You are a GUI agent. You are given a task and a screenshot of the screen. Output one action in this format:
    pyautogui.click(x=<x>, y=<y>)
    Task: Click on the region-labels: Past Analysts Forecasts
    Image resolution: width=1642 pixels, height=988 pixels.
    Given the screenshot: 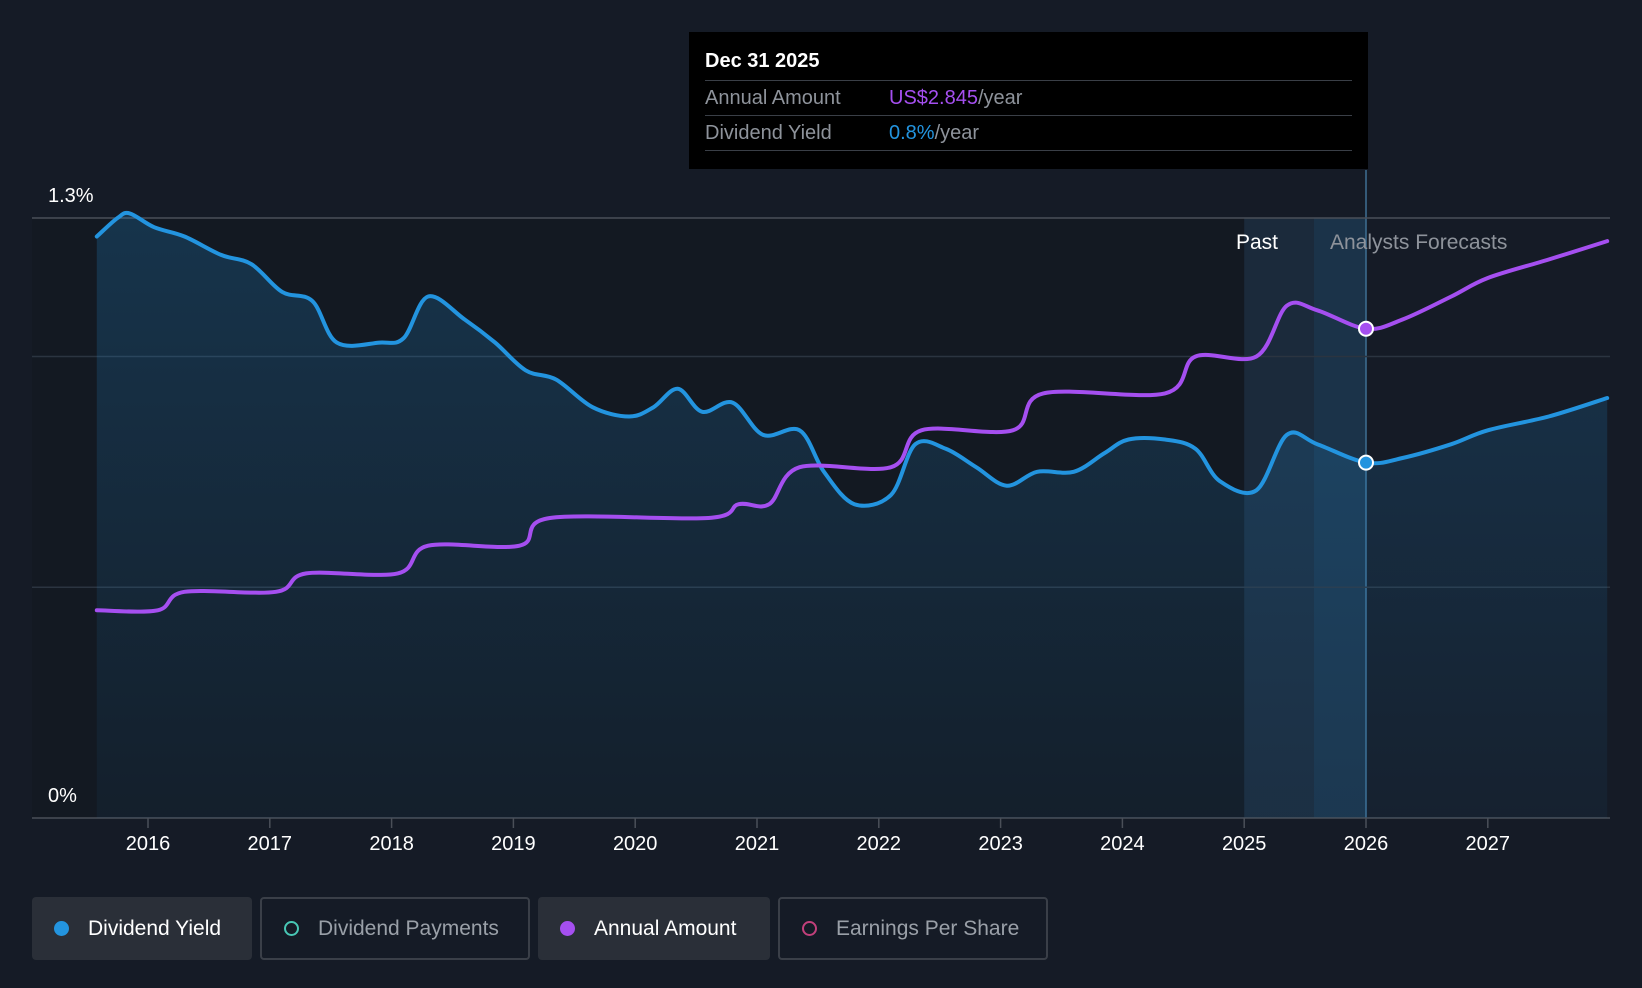 What is the action you would take?
    pyautogui.click(x=1371, y=242)
    